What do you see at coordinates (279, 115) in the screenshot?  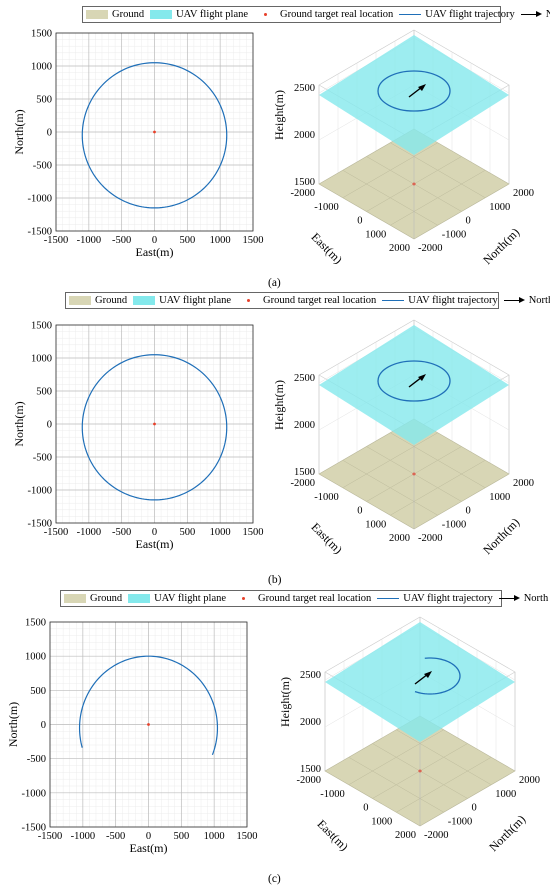 I see `z-axis-label: Height(m)` at bounding box center [279, 115].